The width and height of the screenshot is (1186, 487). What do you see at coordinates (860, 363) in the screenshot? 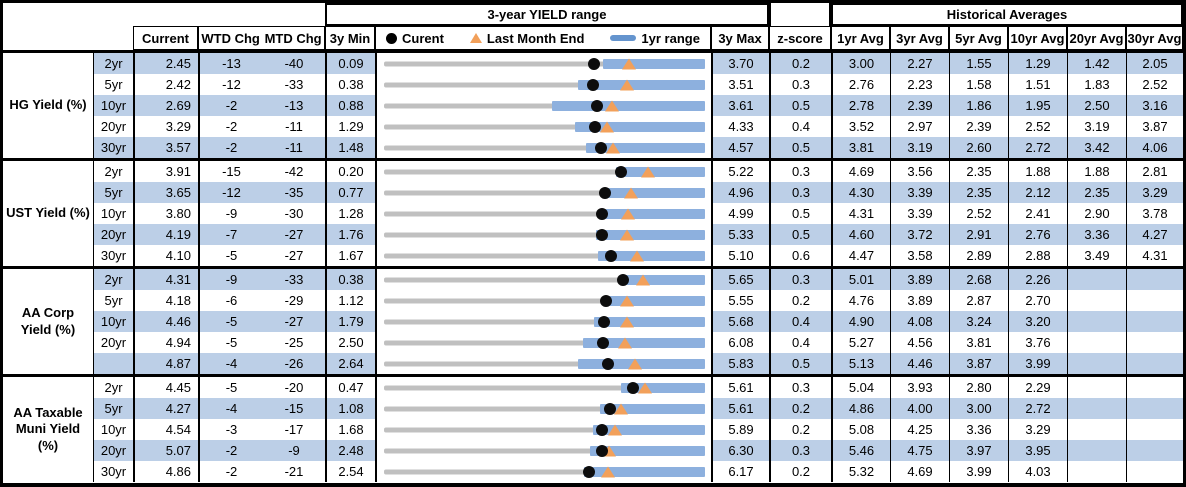
I see `cell-1yr-avg: 5.13` at bounding box center [860, 363].